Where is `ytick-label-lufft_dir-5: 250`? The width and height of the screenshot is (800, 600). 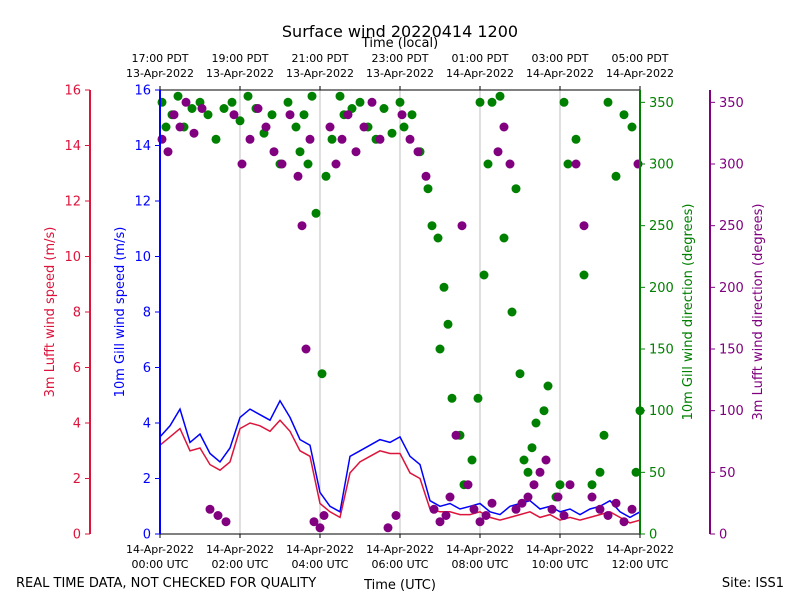 ytick-label-lufft_dir-5: 250 is located at coordinates (731, 226).